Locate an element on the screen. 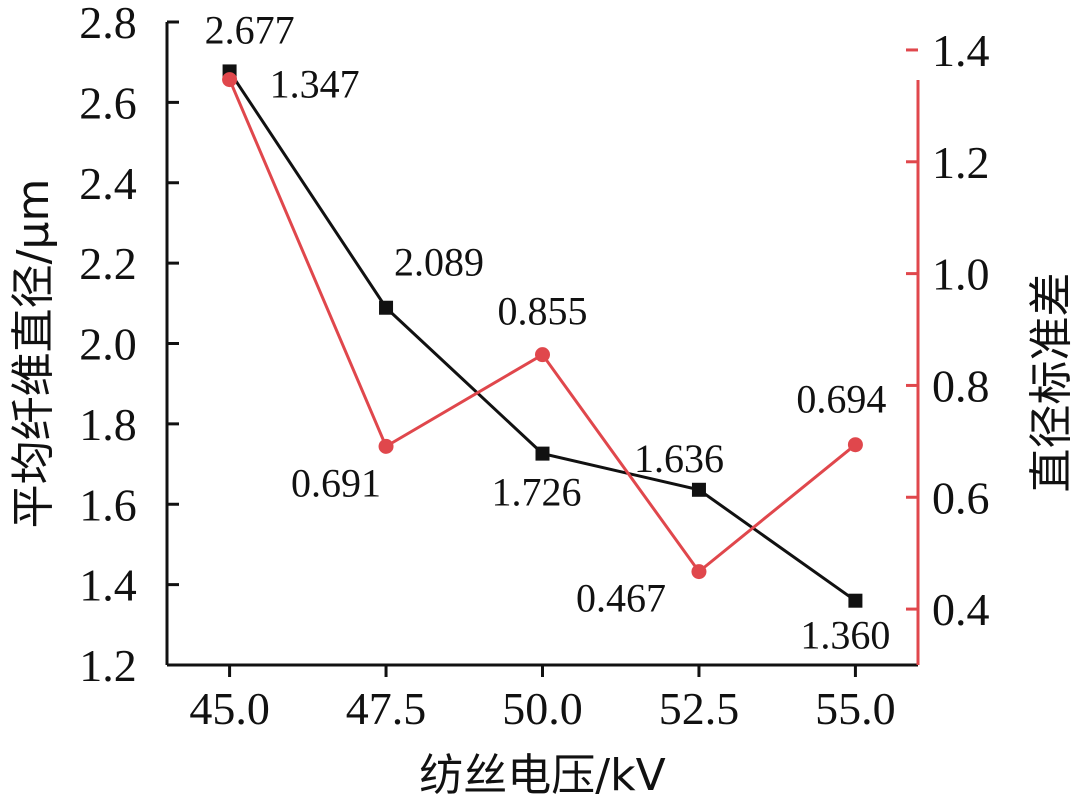 The image size is (1084, 805). left-y-tick-label: 1.6 is located at coordinates (108, 504).